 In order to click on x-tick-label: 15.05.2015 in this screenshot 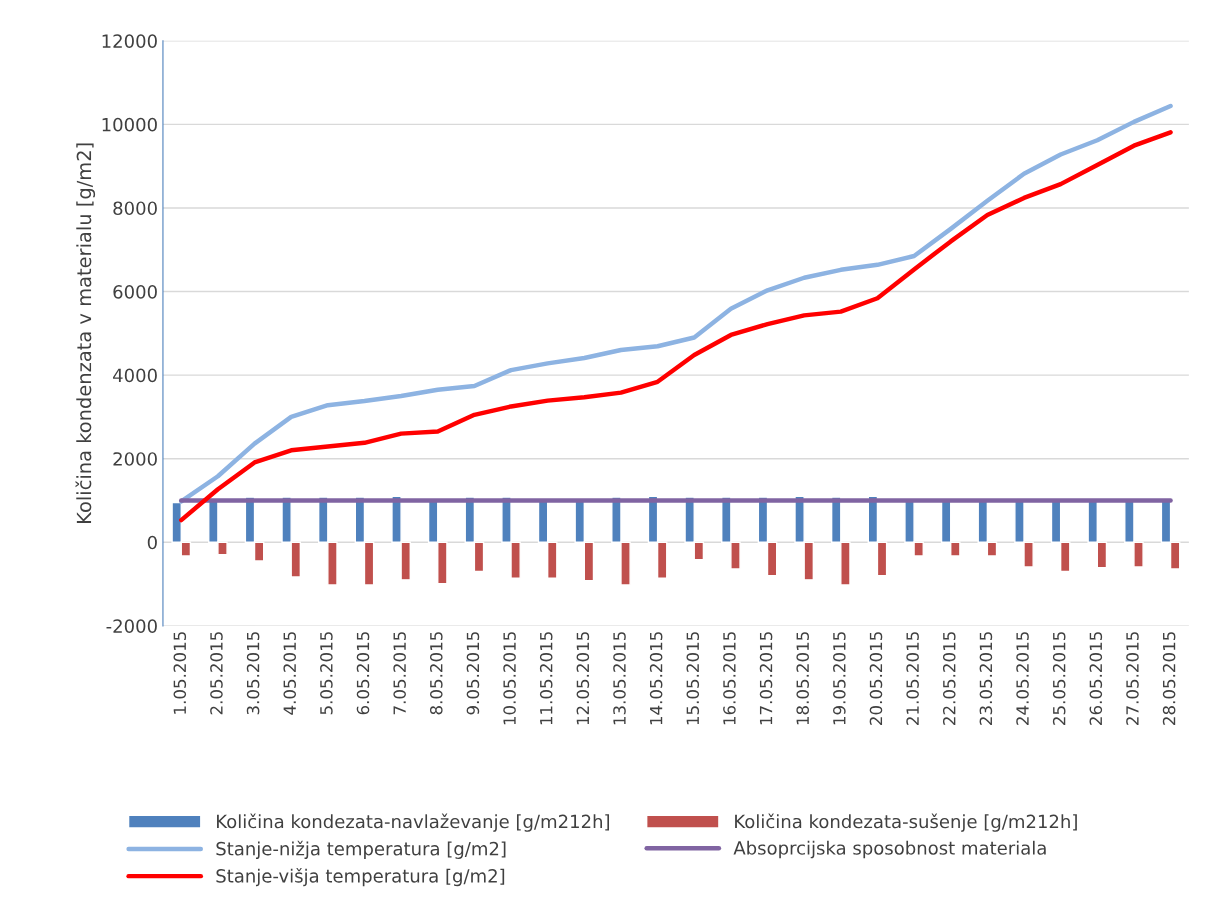, I will do `click(693, 678)`.